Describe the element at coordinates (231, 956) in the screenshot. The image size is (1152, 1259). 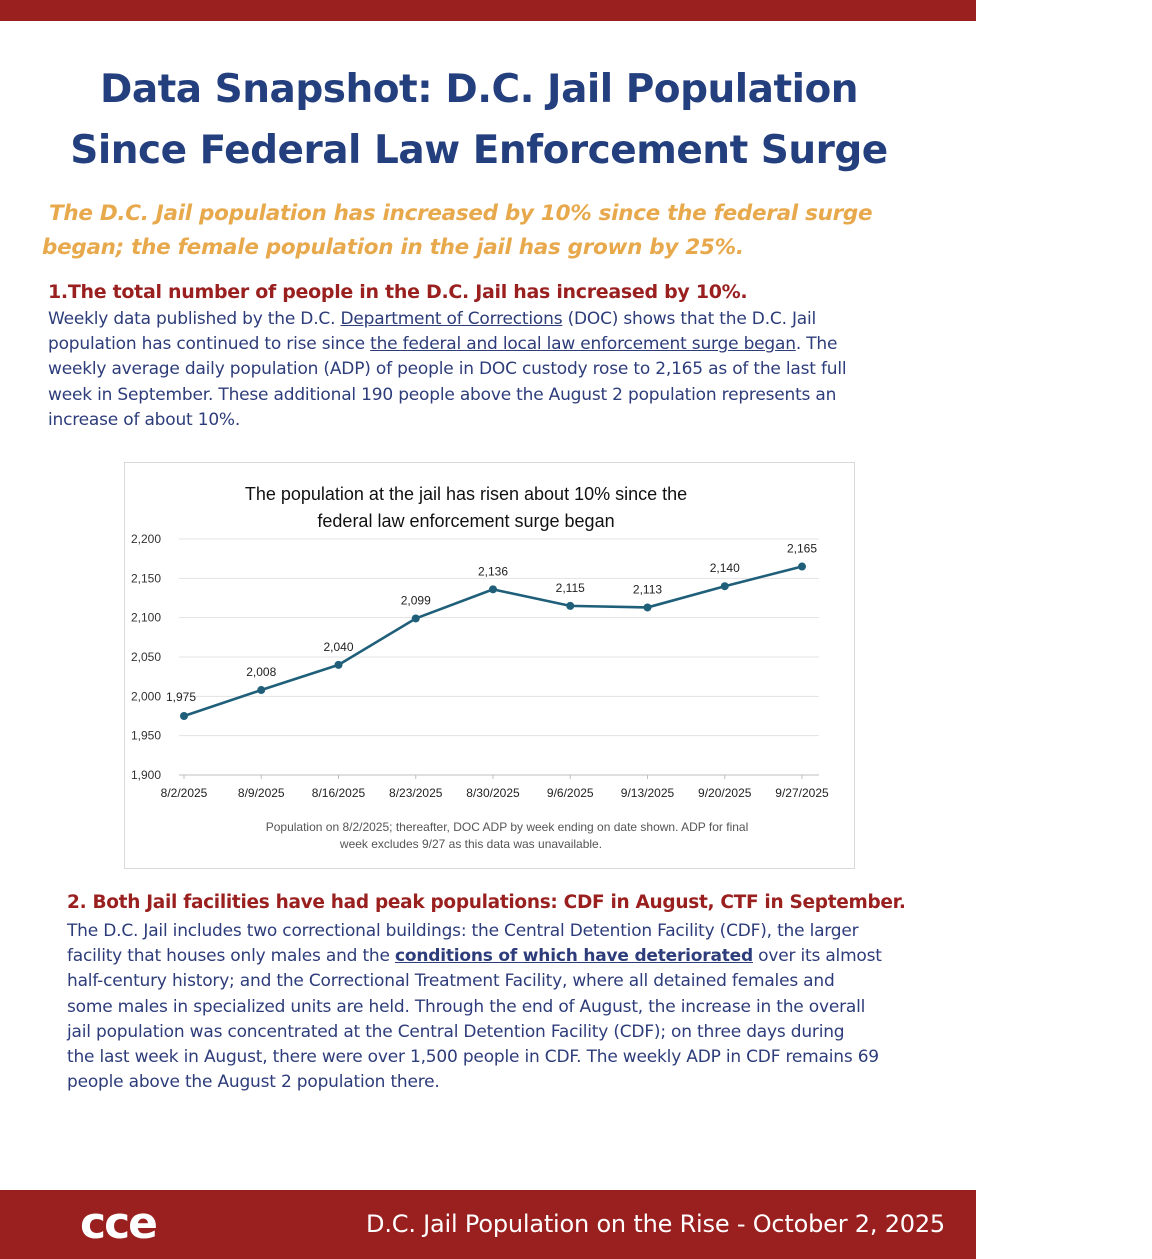
I see `text-run: facility that houses only males and the` at that location.